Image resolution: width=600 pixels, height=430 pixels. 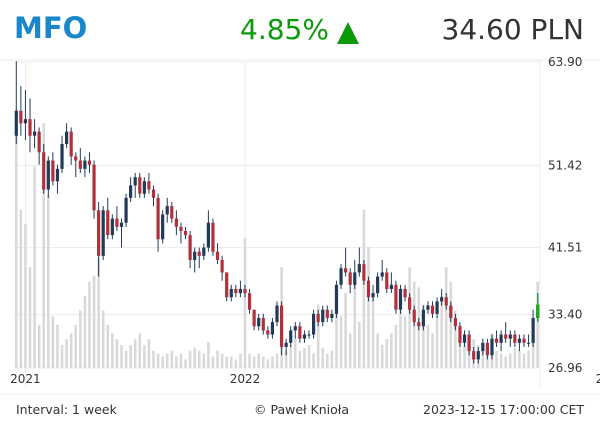 What do you see at coordinates (565, 247) in the screenshot?
I see `y-tick-label: 41.51` at bounding box center [565, 247].